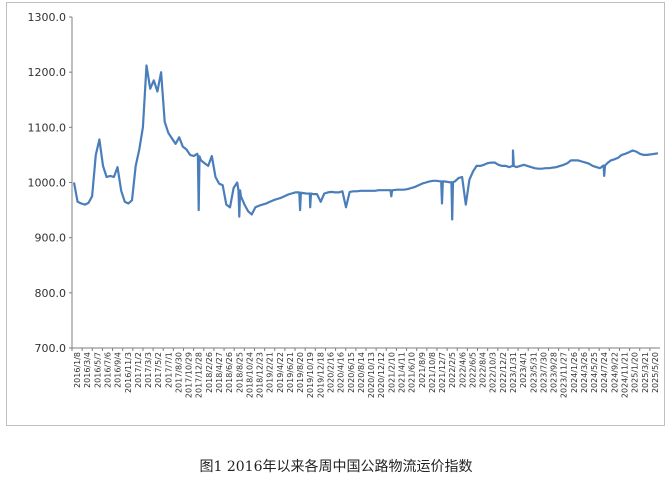 This screenshot has height=484, width=672. What do you see at coordinates (290, 372) in the screenshot?
I see `x-tick-label: 2019/6/21` at bounding box center [290, 372].